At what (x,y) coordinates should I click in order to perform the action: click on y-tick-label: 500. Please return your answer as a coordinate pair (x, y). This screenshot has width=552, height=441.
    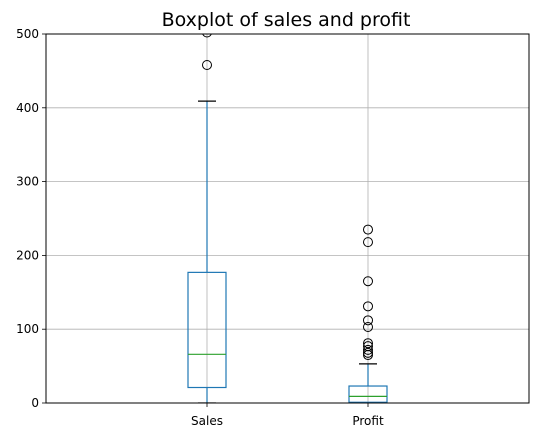
    Looking at the image, I should click on (27, 34).